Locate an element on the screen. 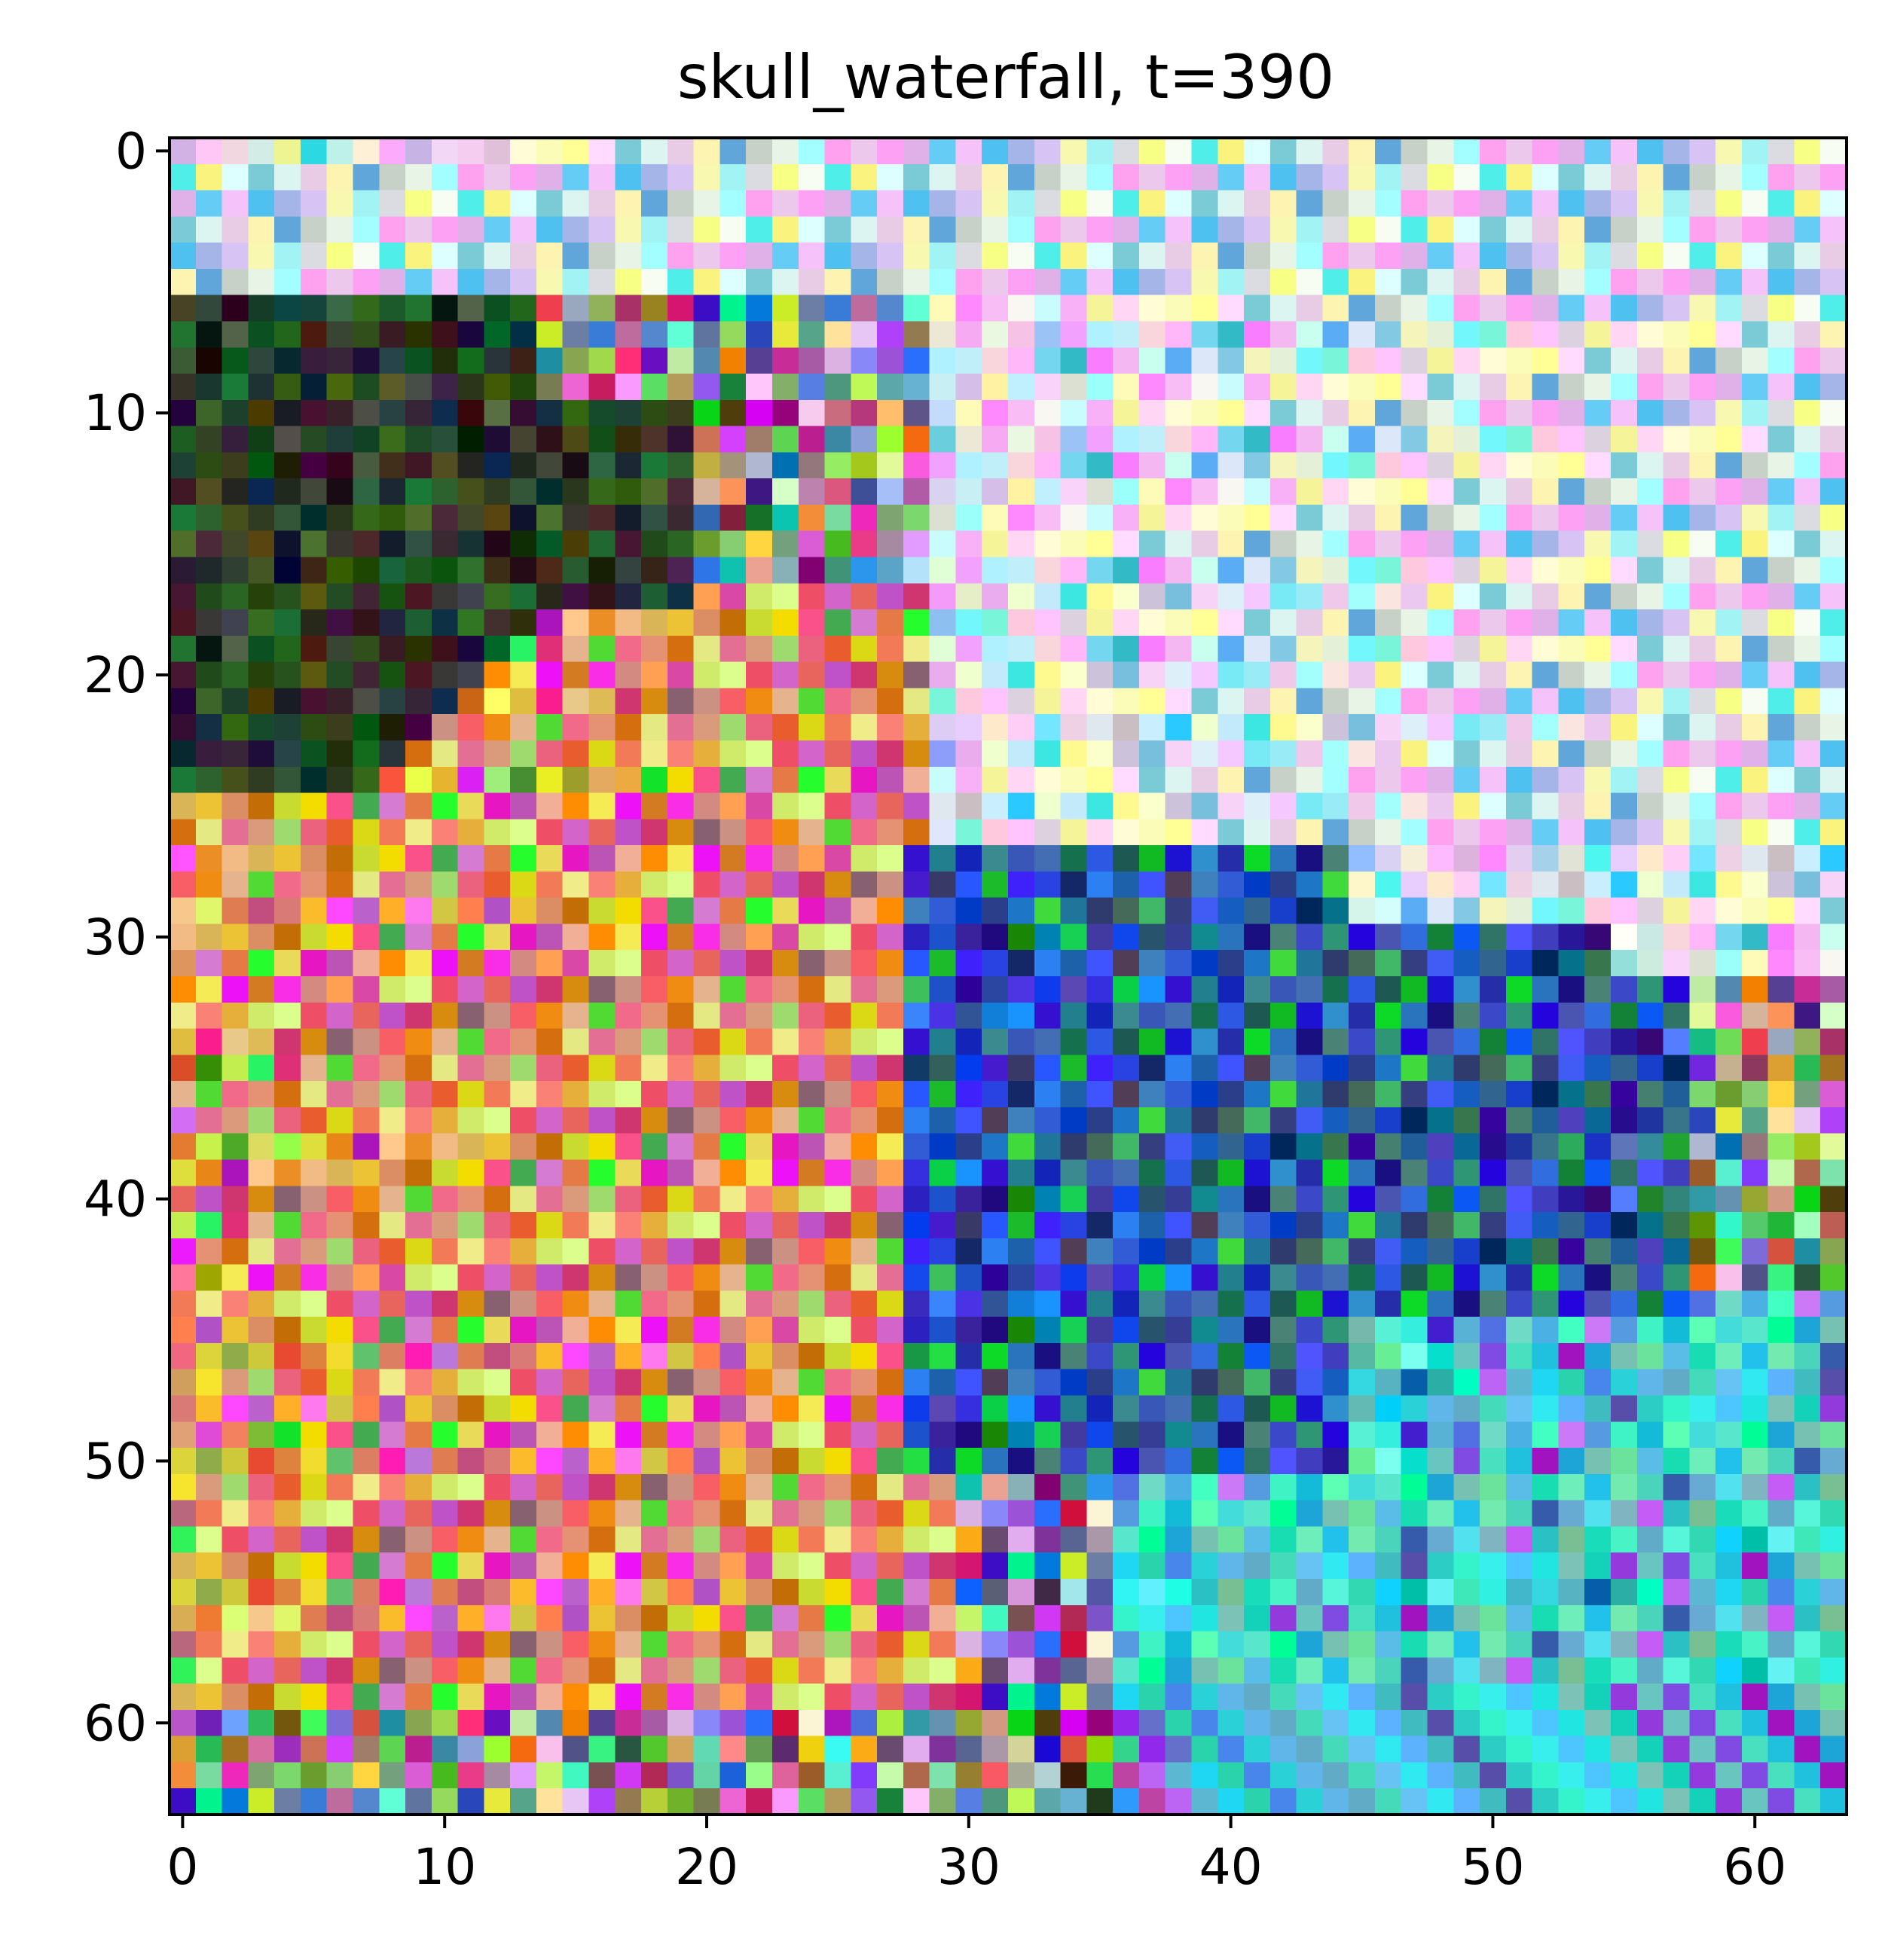 Image resolution: width=1885 pixels, height=1960 pixels. y-tick-label: 20 is located at coordinates (116, 675).